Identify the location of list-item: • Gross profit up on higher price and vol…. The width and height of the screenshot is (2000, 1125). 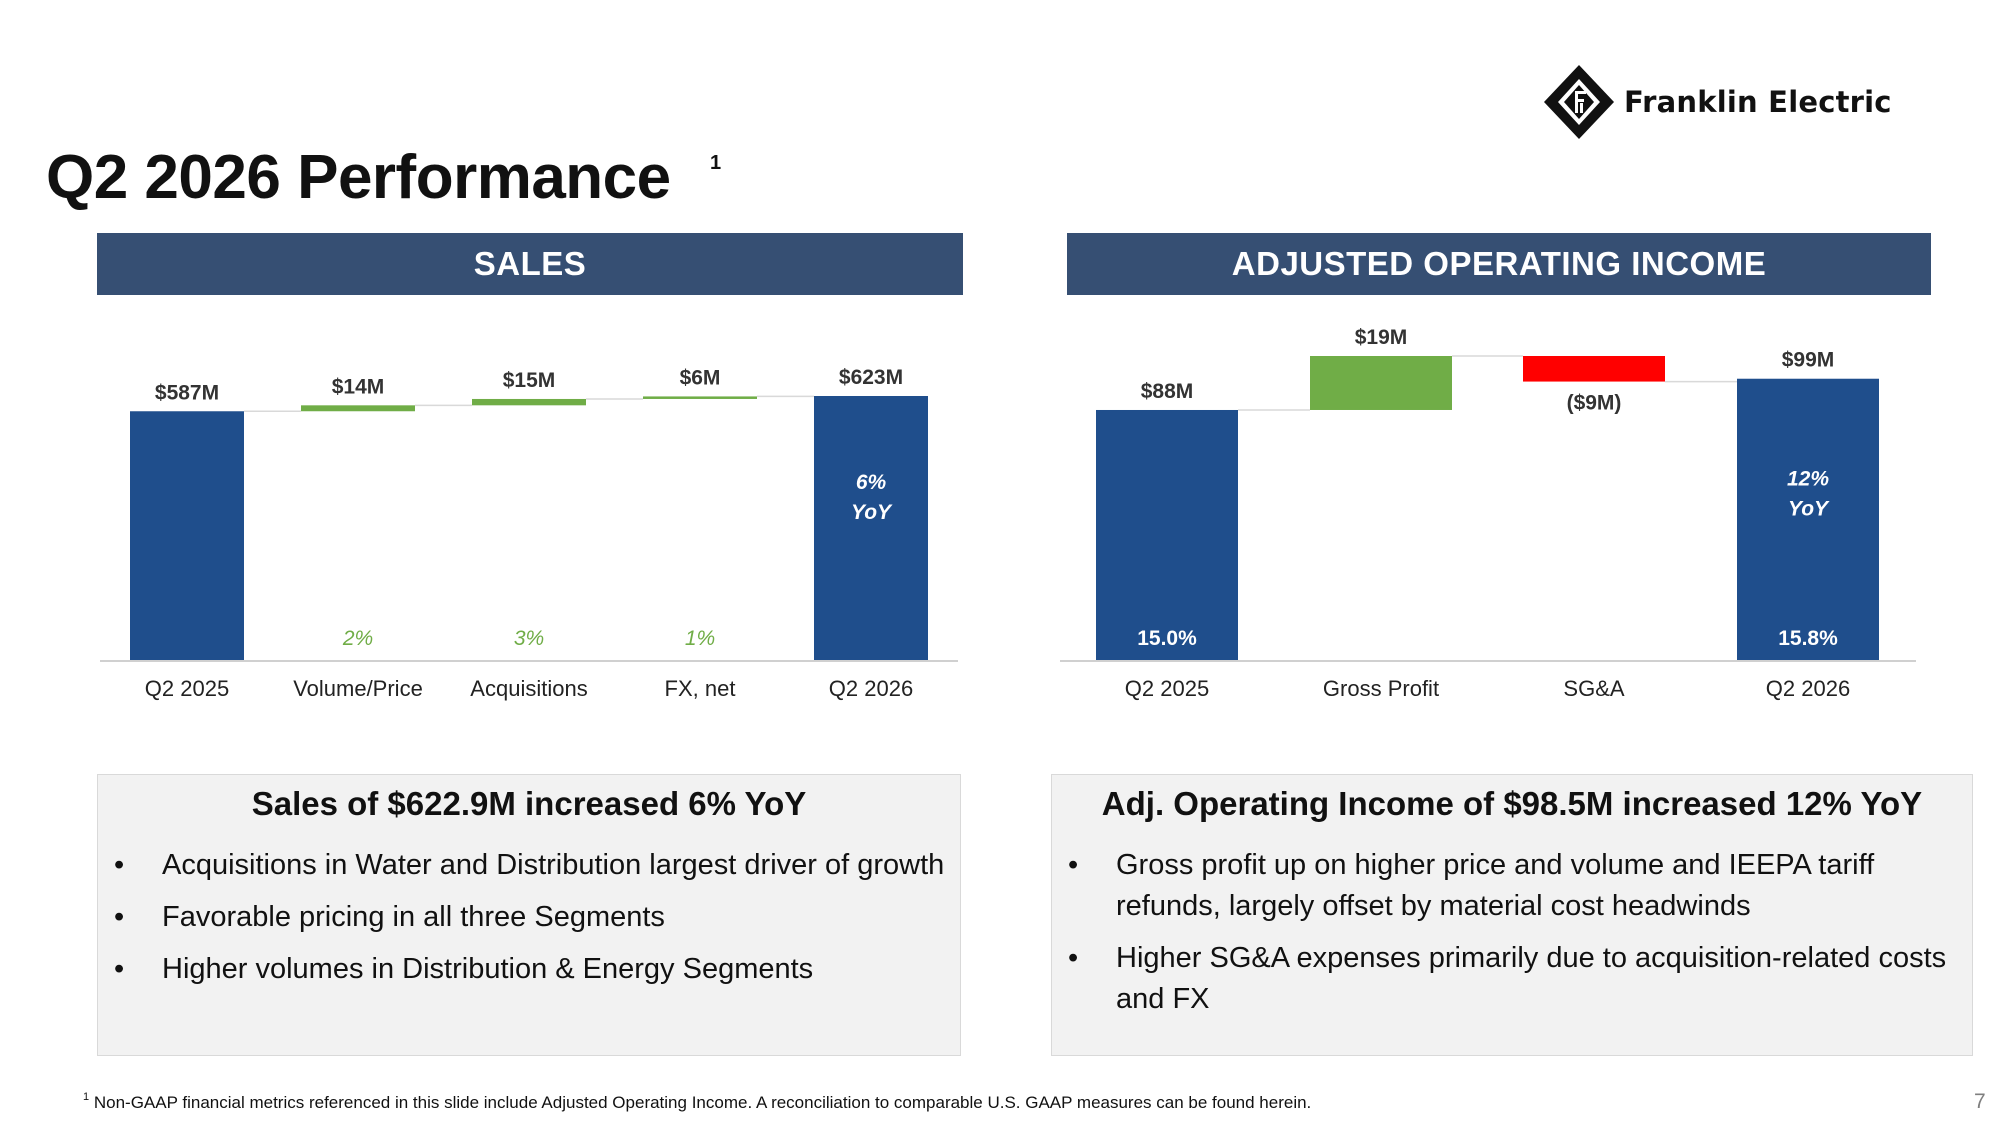
(1512, 886).